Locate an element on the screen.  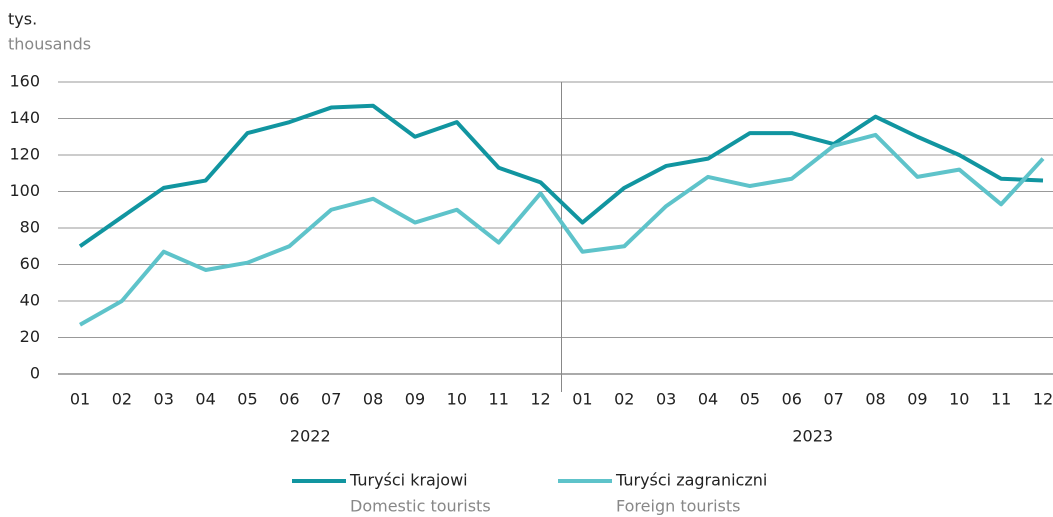
legend-label: Turyści zagraniczni is located at coordinates (691, 480).